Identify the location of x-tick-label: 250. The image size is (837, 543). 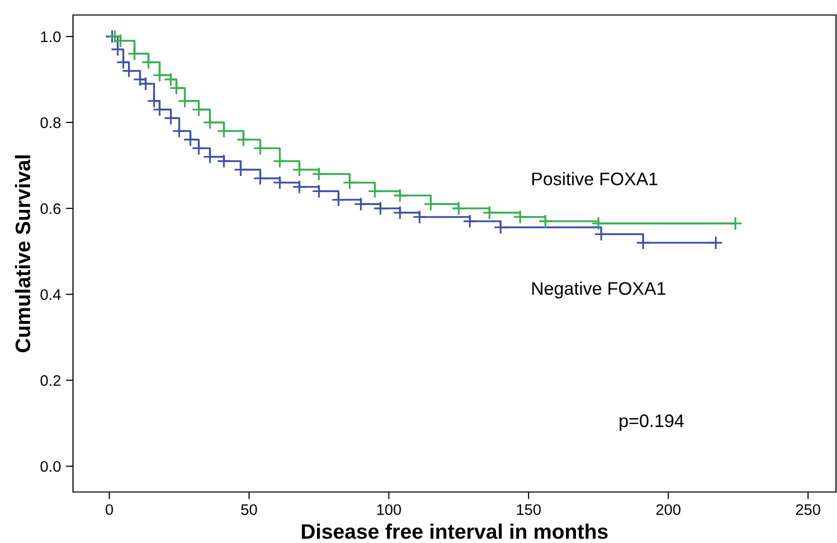
(808, 510).